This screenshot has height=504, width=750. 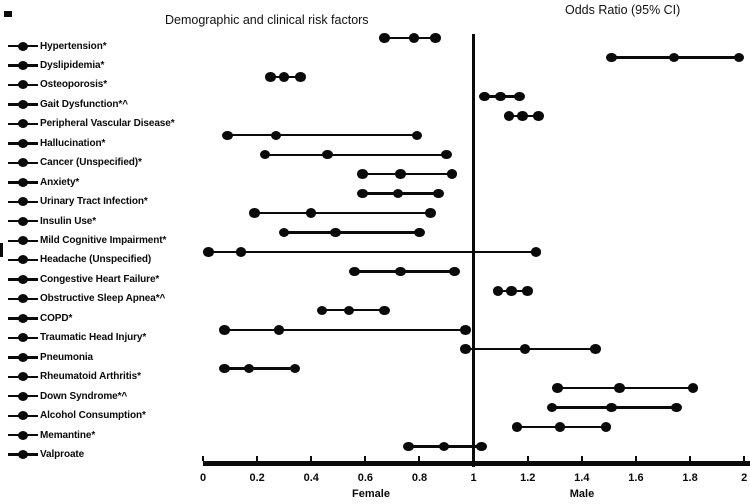 I want to click on category-row-label: Hallucination*, so click(x=56, y=143).